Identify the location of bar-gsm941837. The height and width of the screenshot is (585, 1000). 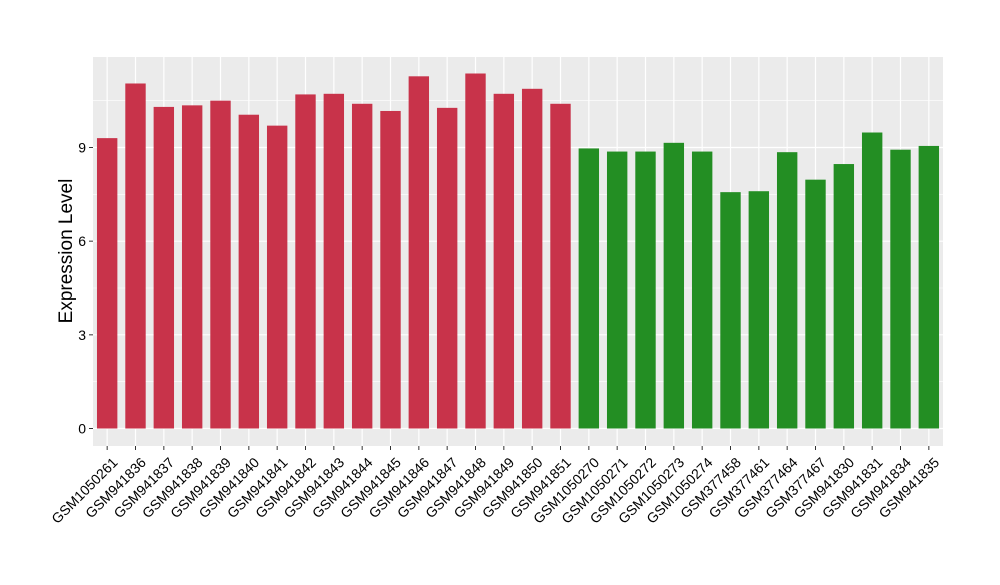
(164, 267).